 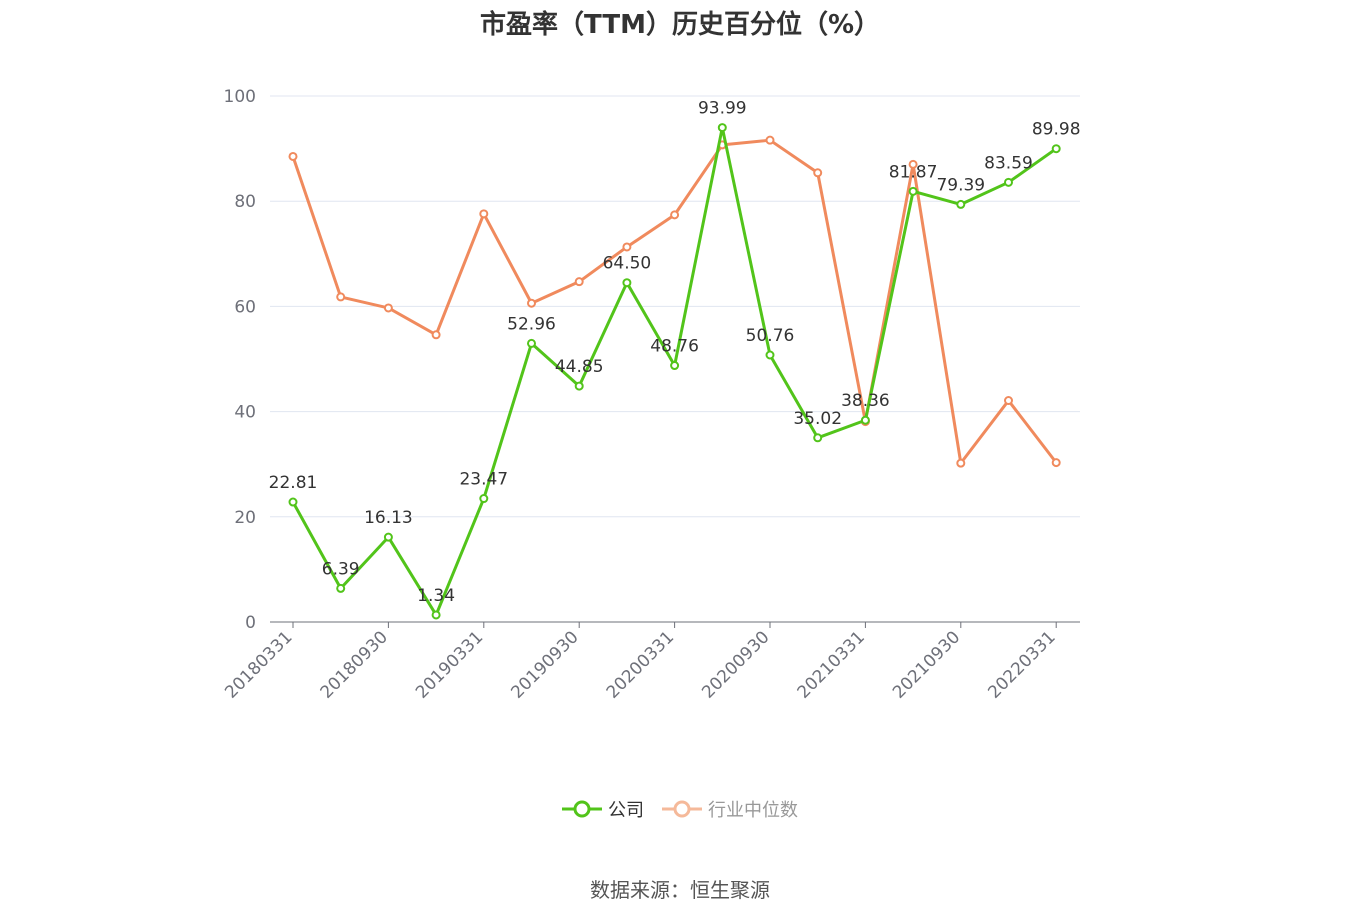 What do you see at coordinates (735, 664) in the screenshot?
I see `x-tick-label: 20200930` at bounding box center [735, 664].